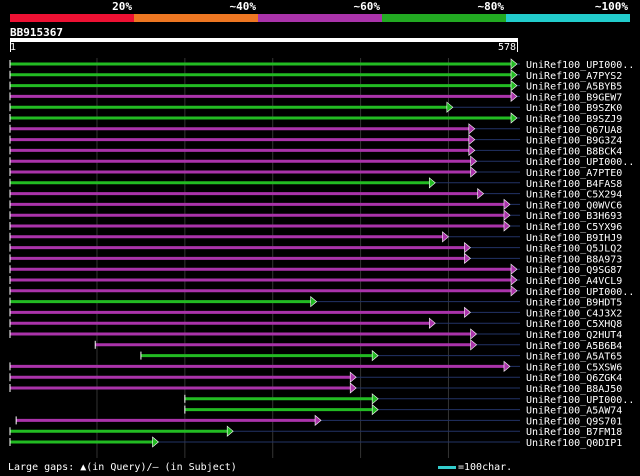 Image resolution: width=640 pixels, height=476 pixels. I want to click on hit-row: UniRef100_Q2HUT4, so click(315, 334).